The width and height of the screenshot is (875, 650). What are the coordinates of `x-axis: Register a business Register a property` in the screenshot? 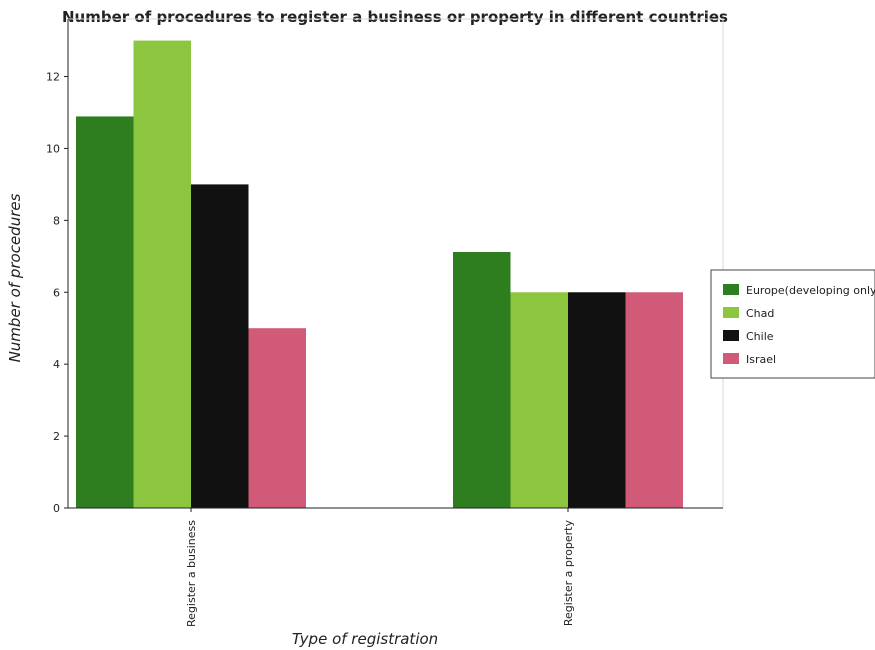 It's located at (395, 567).